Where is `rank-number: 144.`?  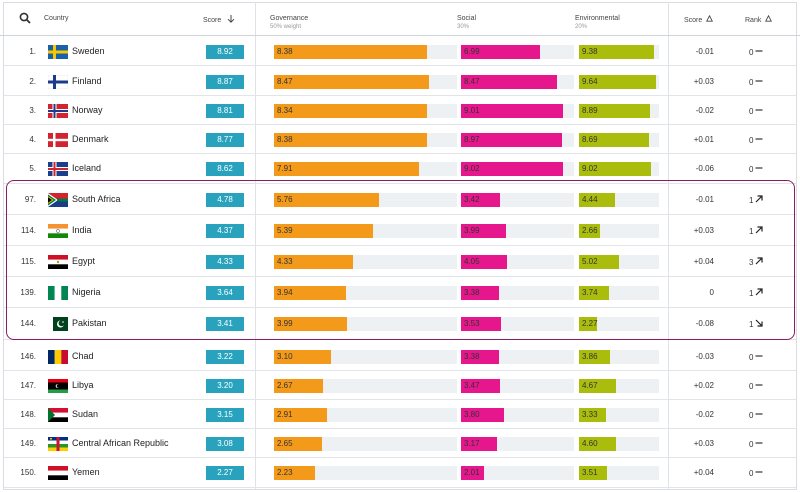 rank-number: 144. is located at coordinates (28, 323).